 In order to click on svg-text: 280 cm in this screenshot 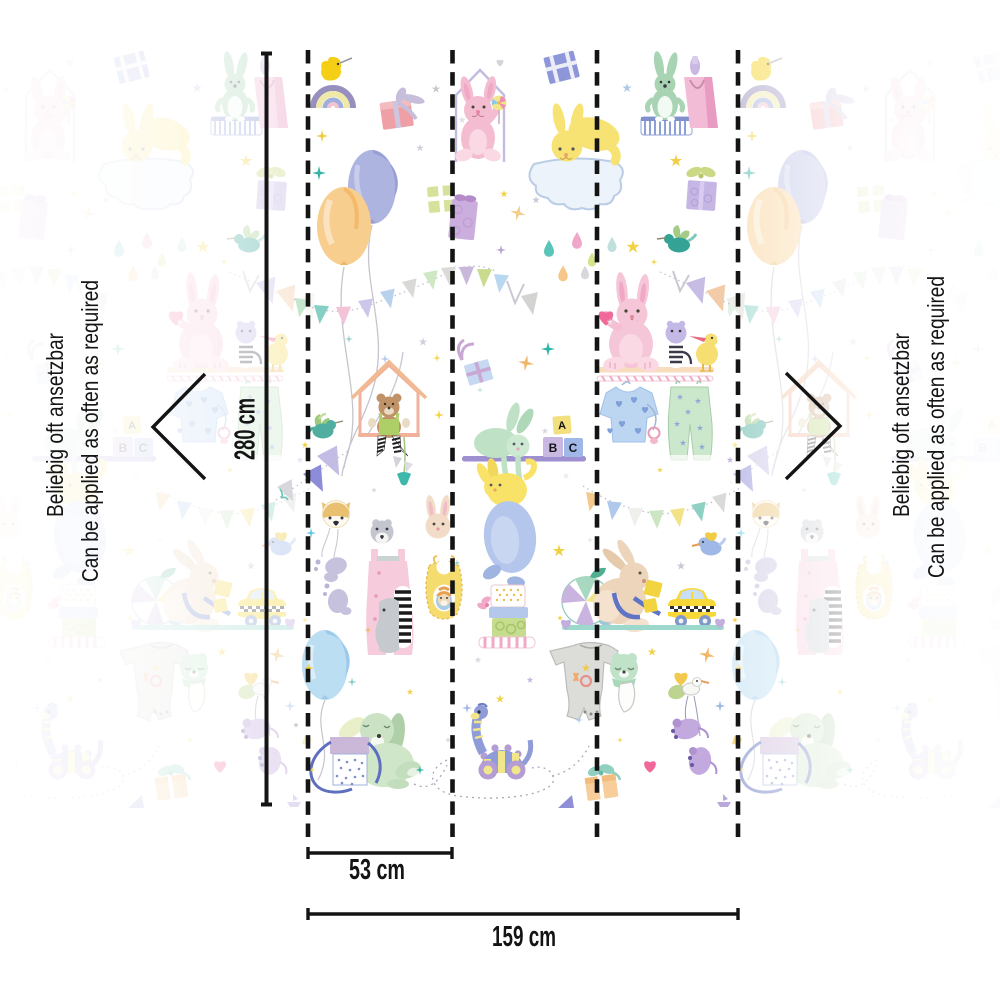, I will do `click(246, 429)`.